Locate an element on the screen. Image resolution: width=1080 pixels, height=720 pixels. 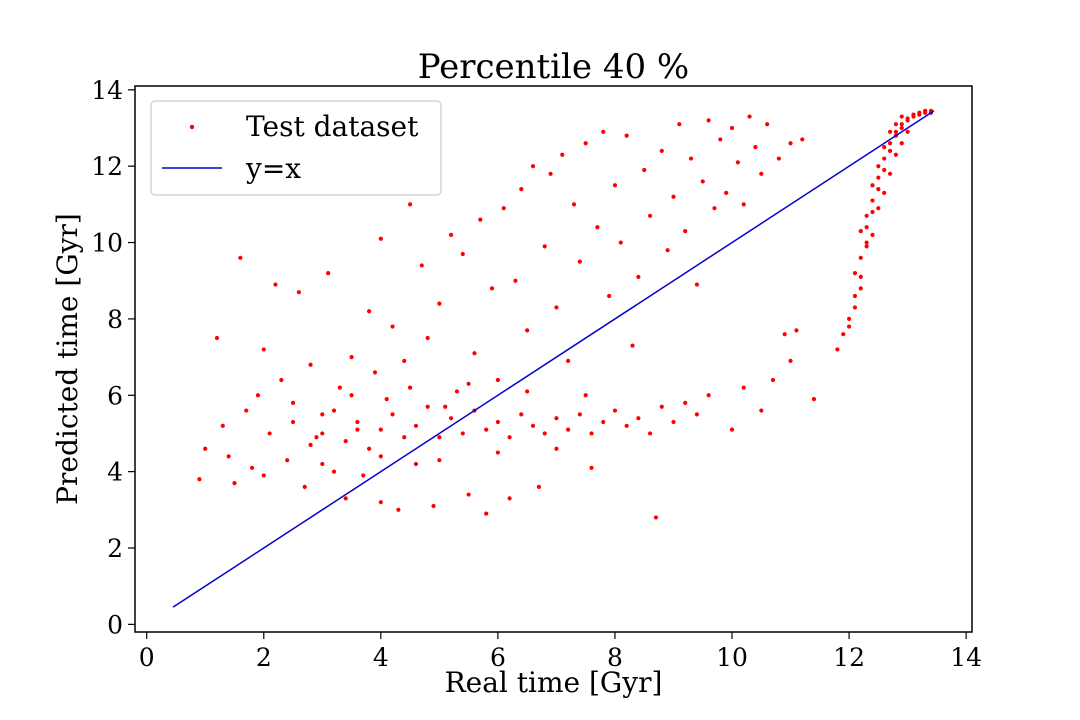
y-axis-ticks: 0 2 4 6 8 10 12 14 is located at coordinates (113, 357).